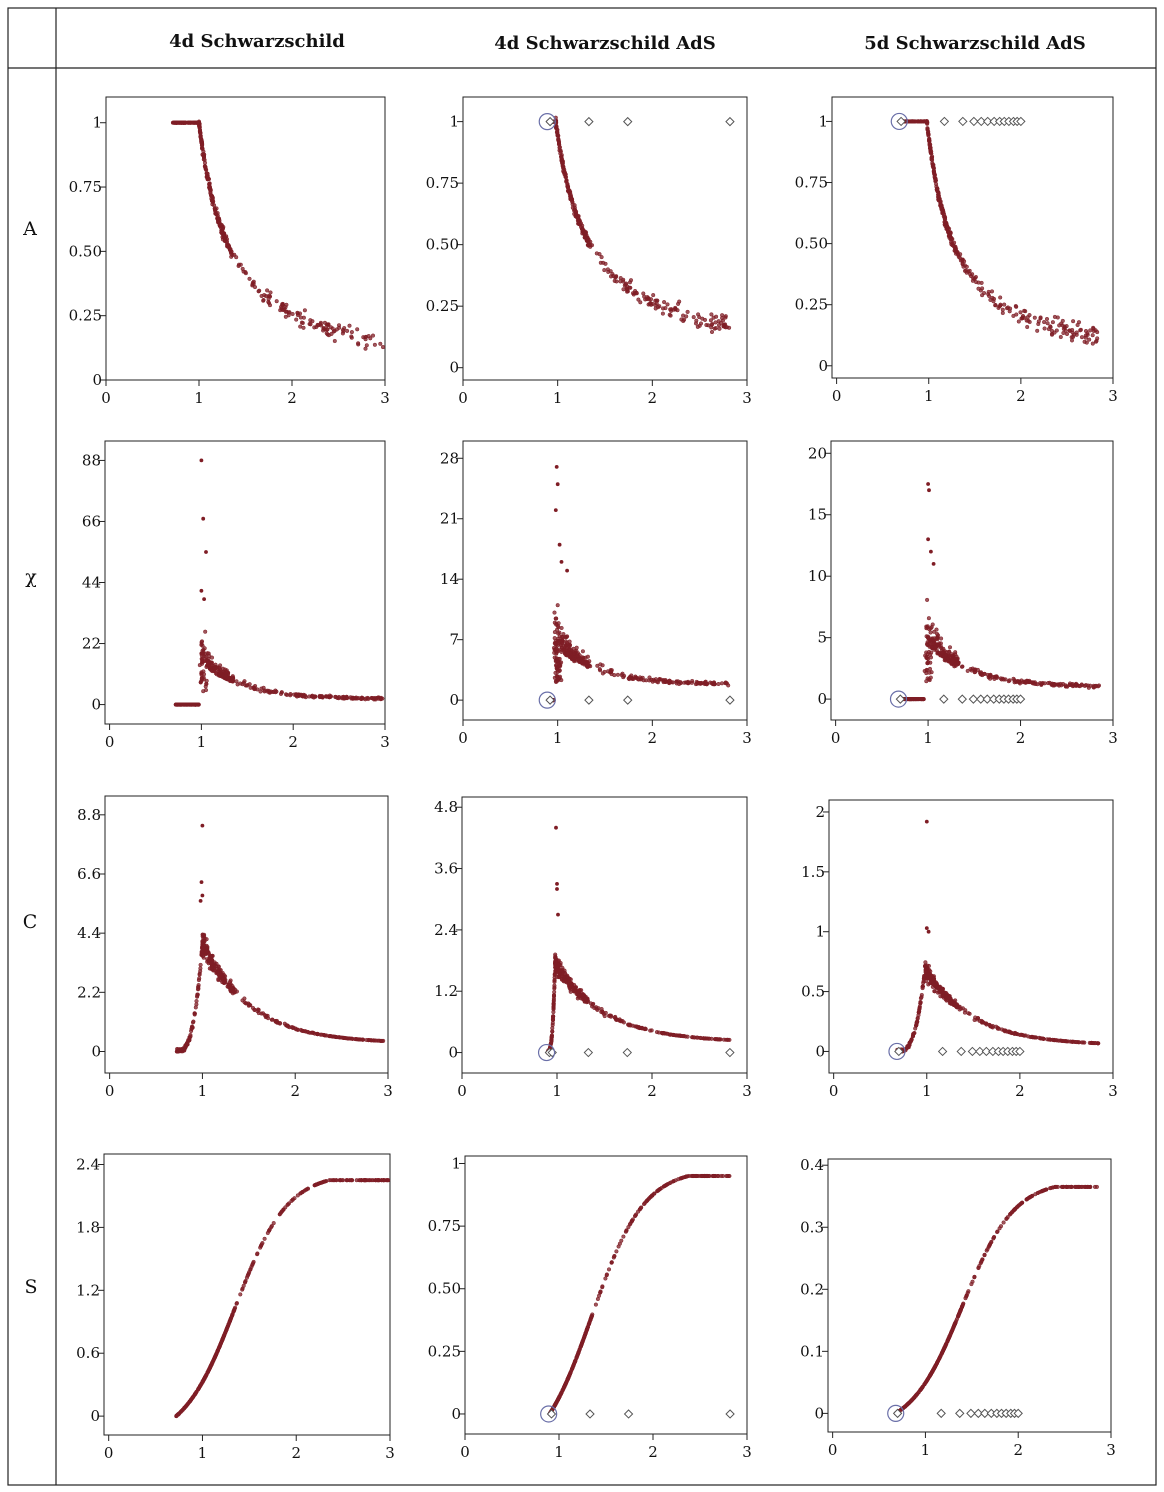 The image size is (1164, 1492). What do you see at coordinates (206, 552) in the screenshot?
I see `outlier-point` at bounding box center [206, 552].